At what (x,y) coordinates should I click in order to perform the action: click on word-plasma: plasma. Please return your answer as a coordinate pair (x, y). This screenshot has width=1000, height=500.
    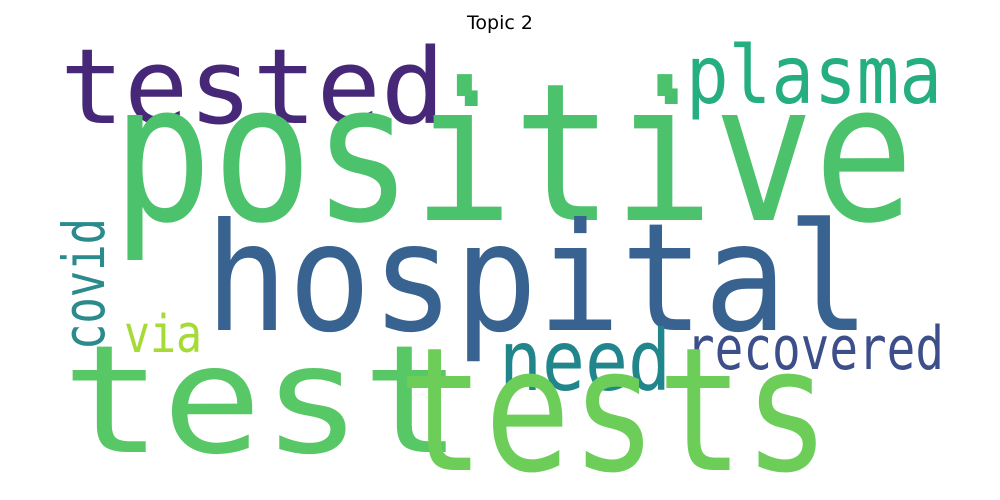
    Looking at the image, I should click on (814, 75).